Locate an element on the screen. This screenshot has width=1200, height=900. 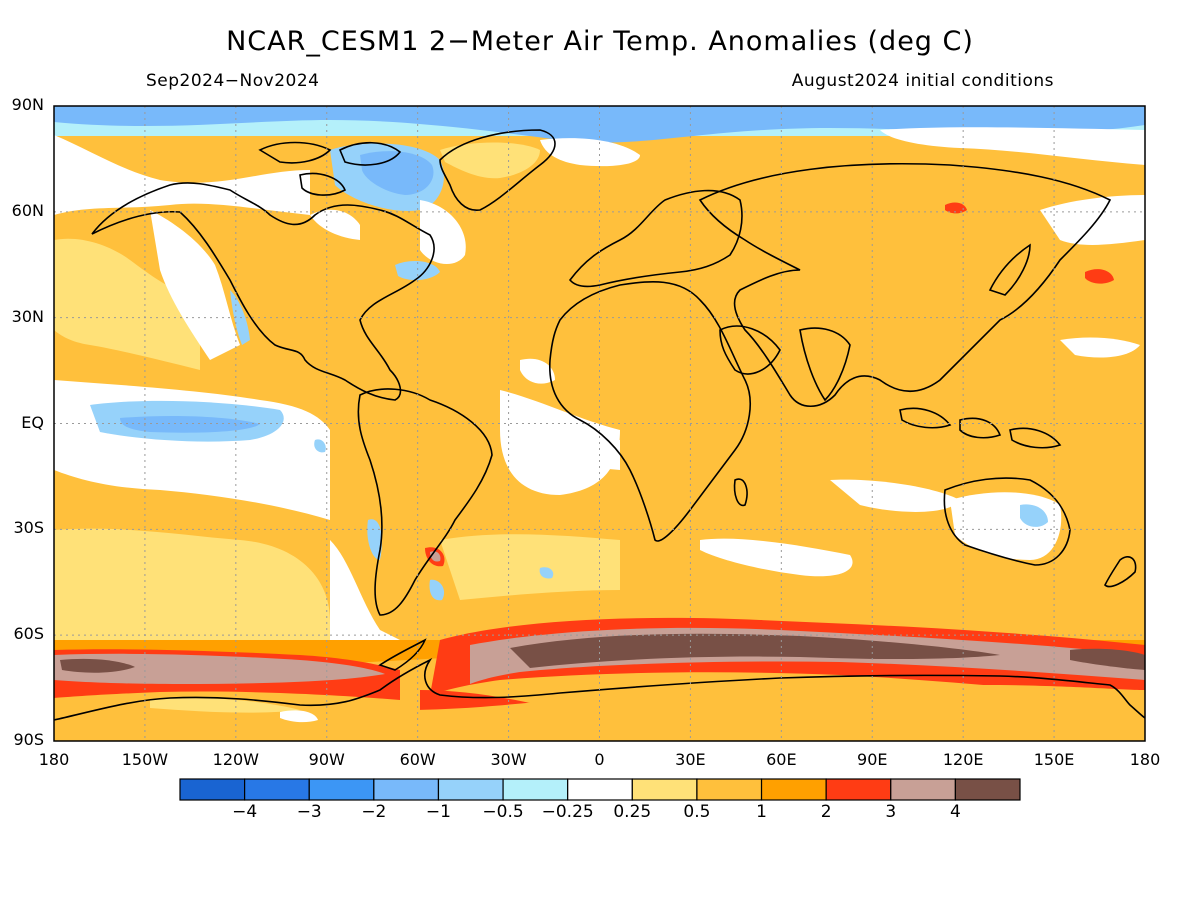
longitude-label: 90E is located at coordinates (872, 759).